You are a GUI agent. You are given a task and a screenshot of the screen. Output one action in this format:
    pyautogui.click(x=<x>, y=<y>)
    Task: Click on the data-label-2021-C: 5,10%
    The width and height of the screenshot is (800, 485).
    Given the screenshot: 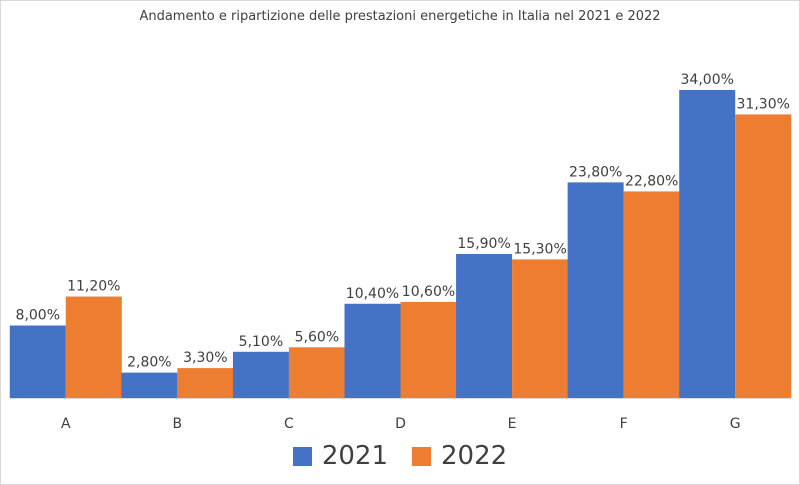 What is the action you would take?
    pyautogui.click(x=261, y=342)
    